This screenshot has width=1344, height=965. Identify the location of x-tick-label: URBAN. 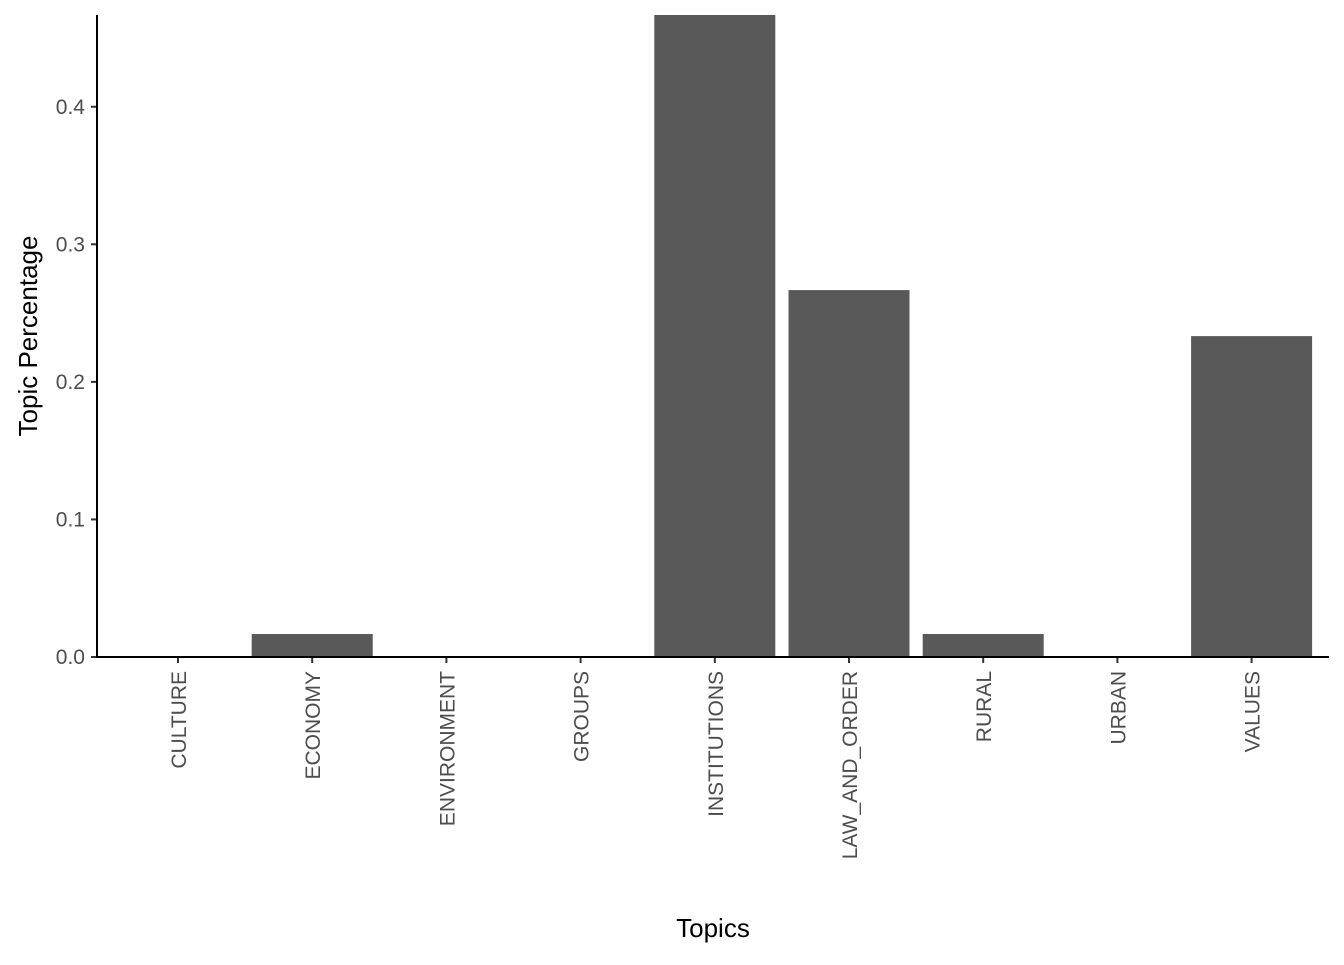
(1118, 708).